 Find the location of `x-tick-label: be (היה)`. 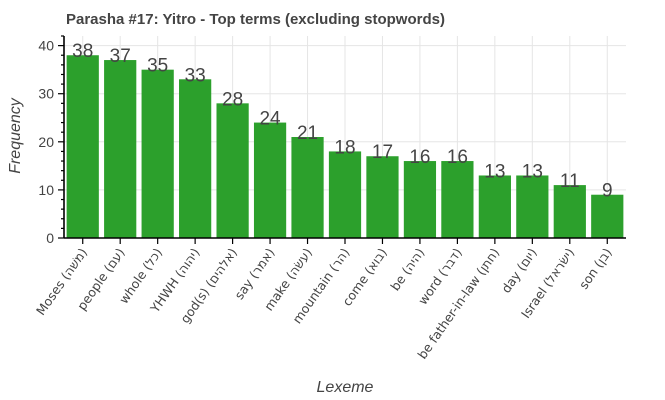

x-tick-label: be (היה) is located at coordinates (407, 269).